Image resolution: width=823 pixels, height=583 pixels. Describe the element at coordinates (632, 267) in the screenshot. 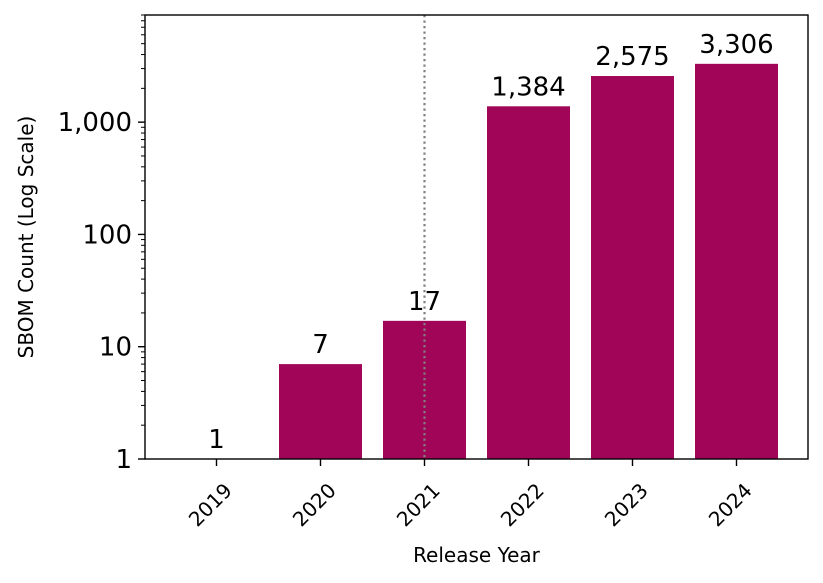

I see `bar-2023` at that location.